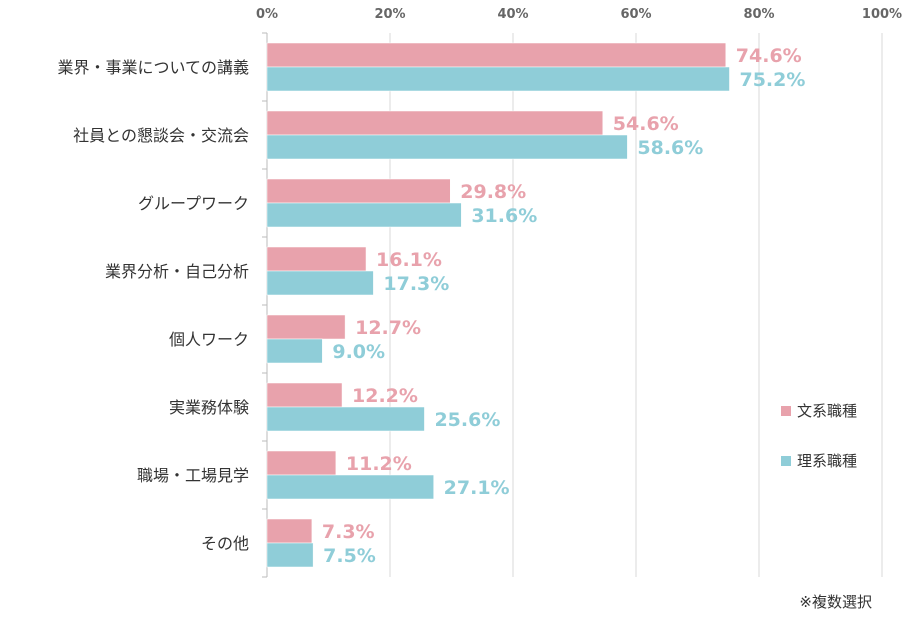 Image resolution: width=913 pixels, height=625 pixels. What do you see at coordinates (209, 407) in the screenshot?
I see `category-label: 実業務体験` at bounding box center [209, 407].